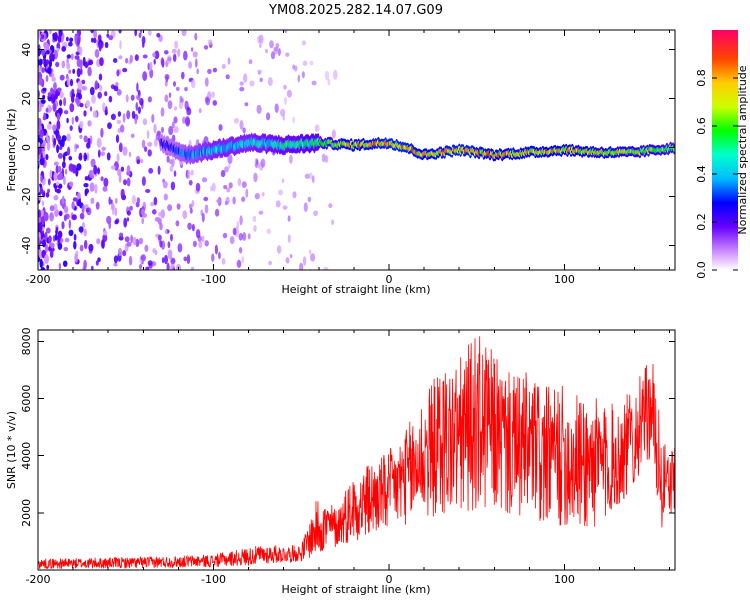  What do you see at coordinates (701, 270) in the screenshot?
I see `colorbar-tick-label: 0.0` at bounding box center [701, 270].